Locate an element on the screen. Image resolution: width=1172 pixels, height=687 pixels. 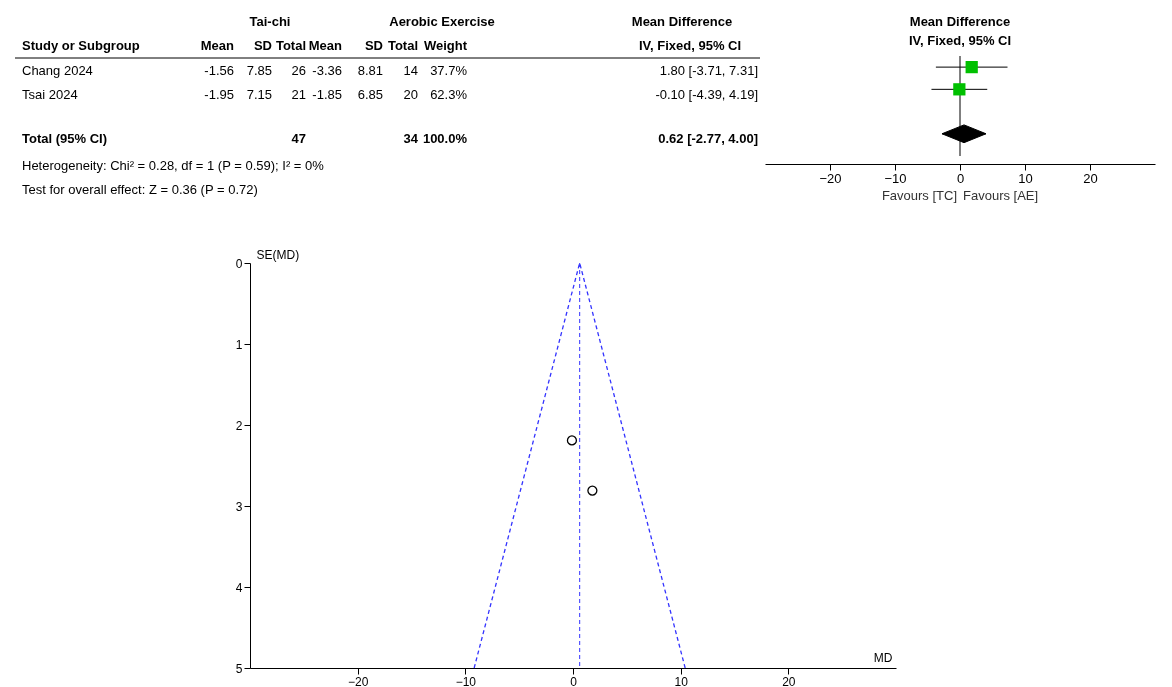
text: Heterogeneity: Chi² = 0.28, df = 1 (P = 0.59); I² = 0% is located at coordinates (173, 165).